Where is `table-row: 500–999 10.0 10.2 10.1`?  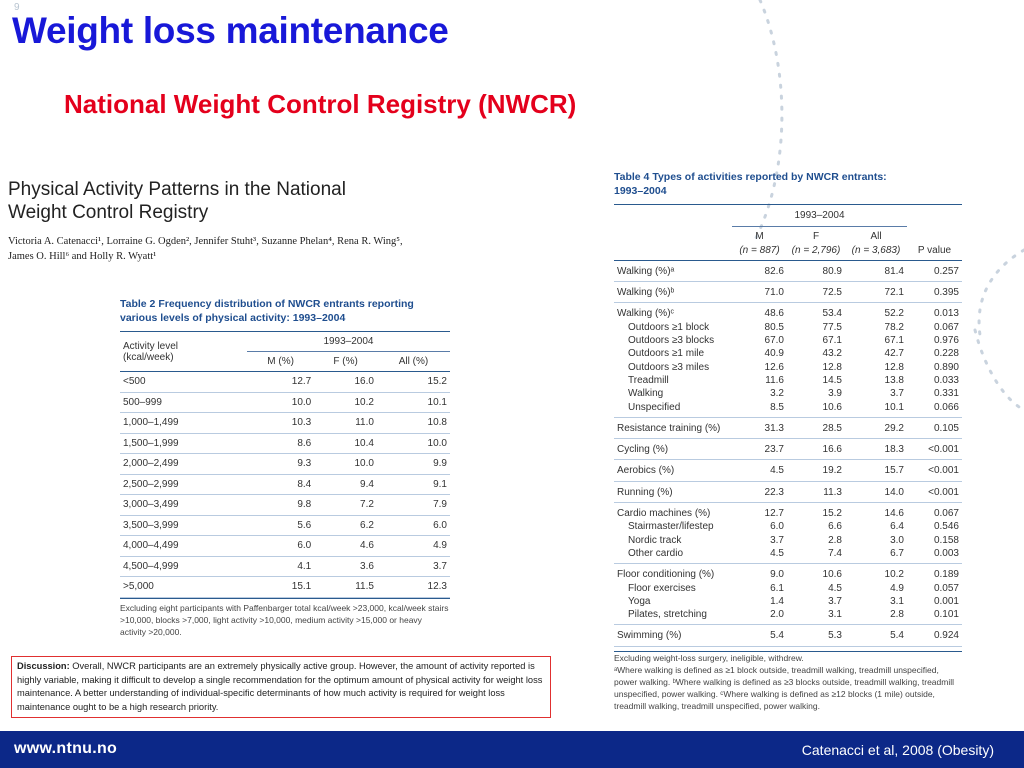 table-row: 500–999 10.0 10.2 10.1 is located at coordinates (285, 402).